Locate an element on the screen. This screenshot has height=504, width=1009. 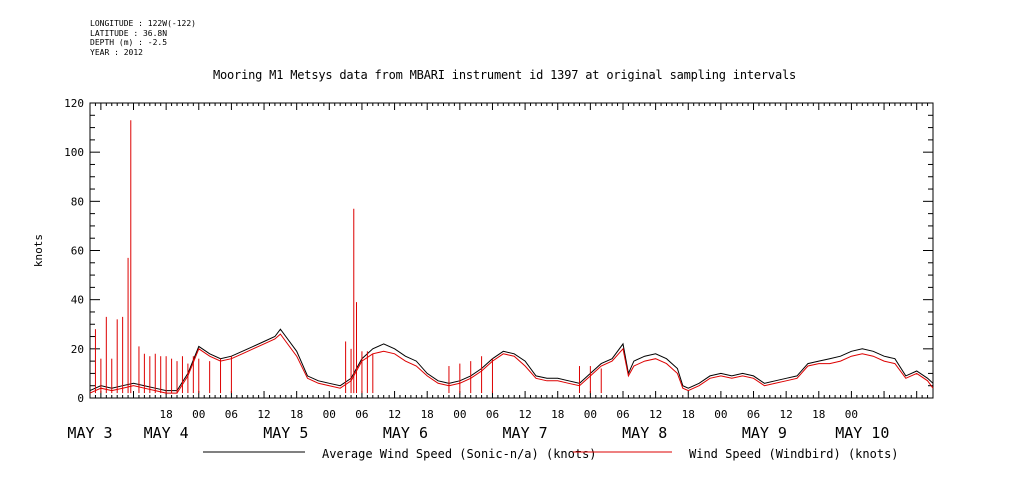
y-axis-label: knots is located at coordinates (38, 250).